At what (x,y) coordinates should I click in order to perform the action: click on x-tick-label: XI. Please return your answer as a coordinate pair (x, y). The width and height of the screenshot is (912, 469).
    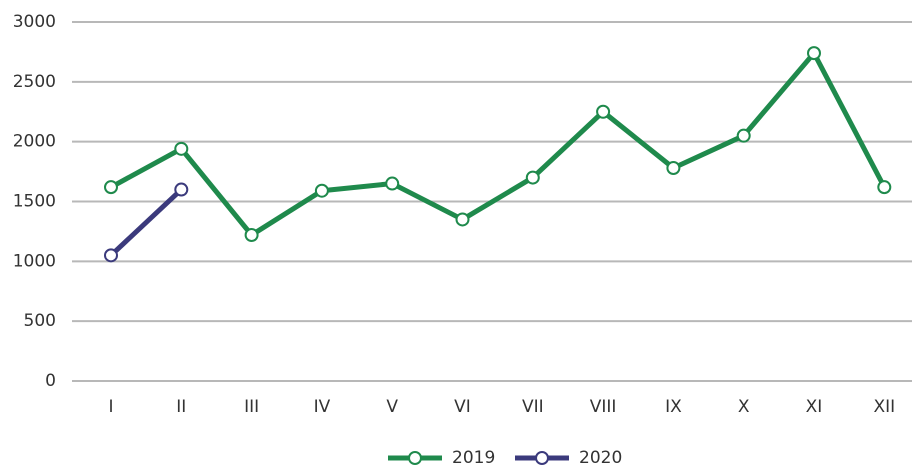
    Looking at the image, I should click on (814, 407).